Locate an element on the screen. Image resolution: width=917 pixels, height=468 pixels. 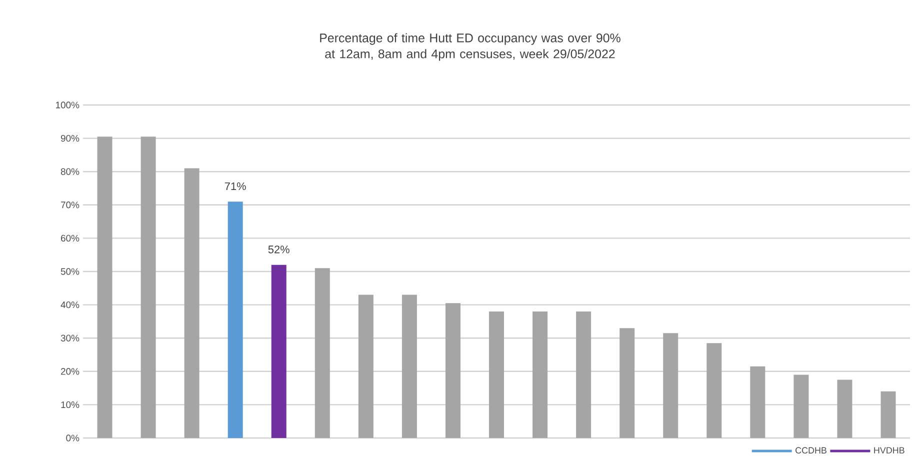
y-tick-label: 80% is located at coordinates (70, 171).